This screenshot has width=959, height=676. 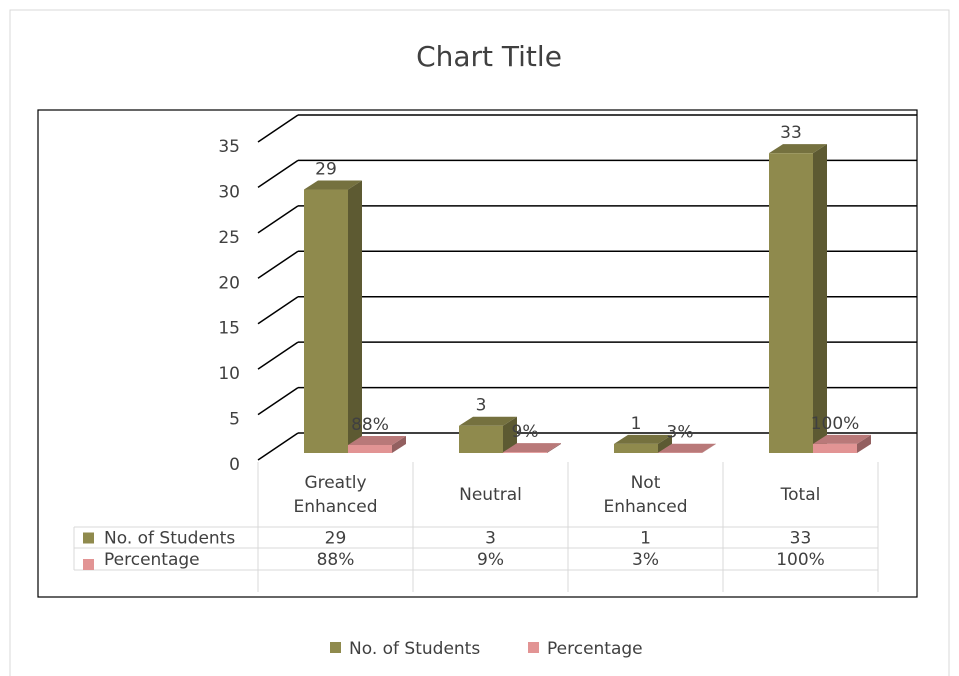 What do you see at coordinates (335, 494) in the screenshot?
I see `category-label: Greatly Enhanced` at bounding box center [335, 494].